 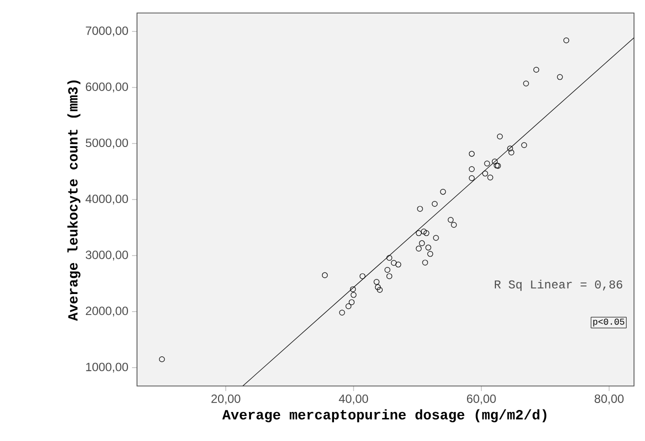 What do you see at coordinates (107, 31) in the screenshot?
I see `y-tick-label: 7000,00` at bounding box center [107, 31].